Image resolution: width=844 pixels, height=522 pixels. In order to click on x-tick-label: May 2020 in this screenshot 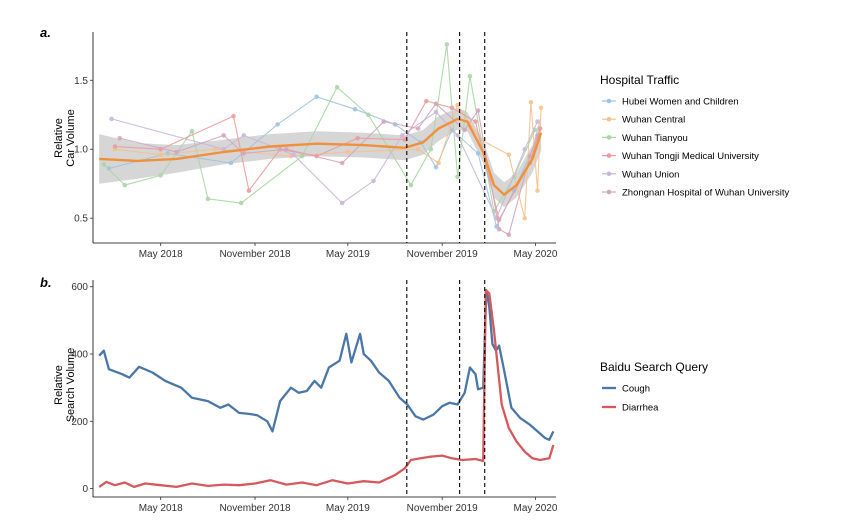, I will do `click(536, 254)`.